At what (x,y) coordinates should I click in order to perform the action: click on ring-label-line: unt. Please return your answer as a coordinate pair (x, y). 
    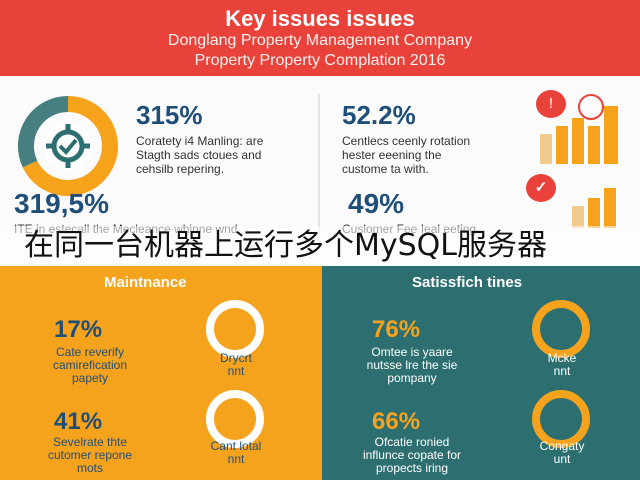
    Looking at the image, I should click on (562, 459).